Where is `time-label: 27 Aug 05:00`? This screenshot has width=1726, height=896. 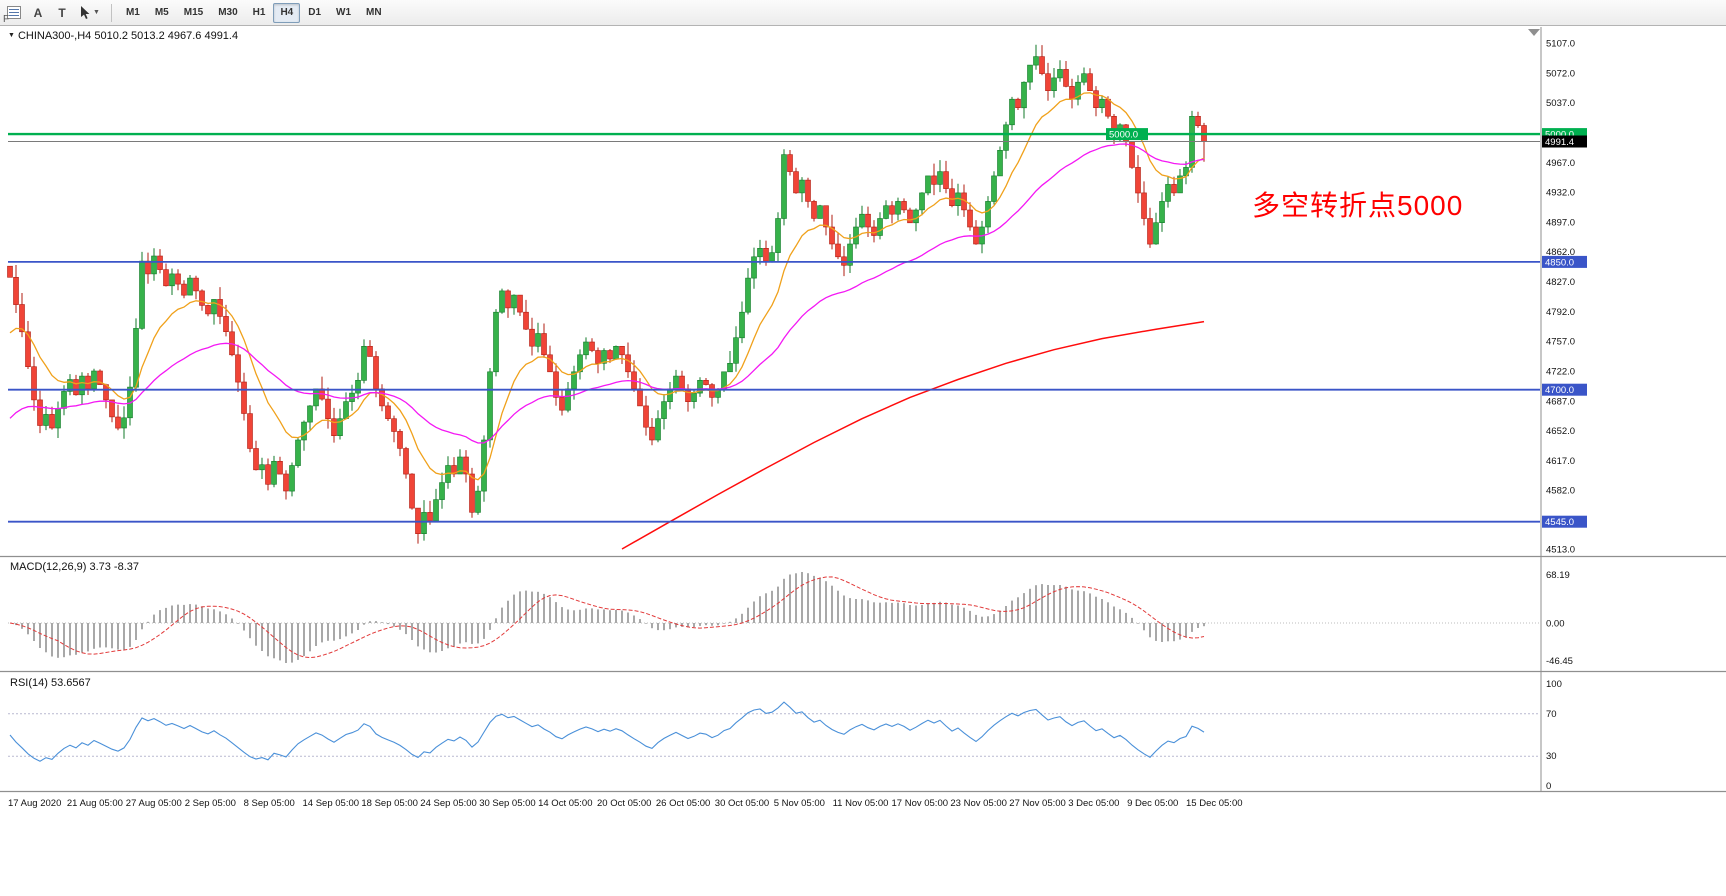 time-label: 27 Aug 05:00 is located at coordinates (154, 803).